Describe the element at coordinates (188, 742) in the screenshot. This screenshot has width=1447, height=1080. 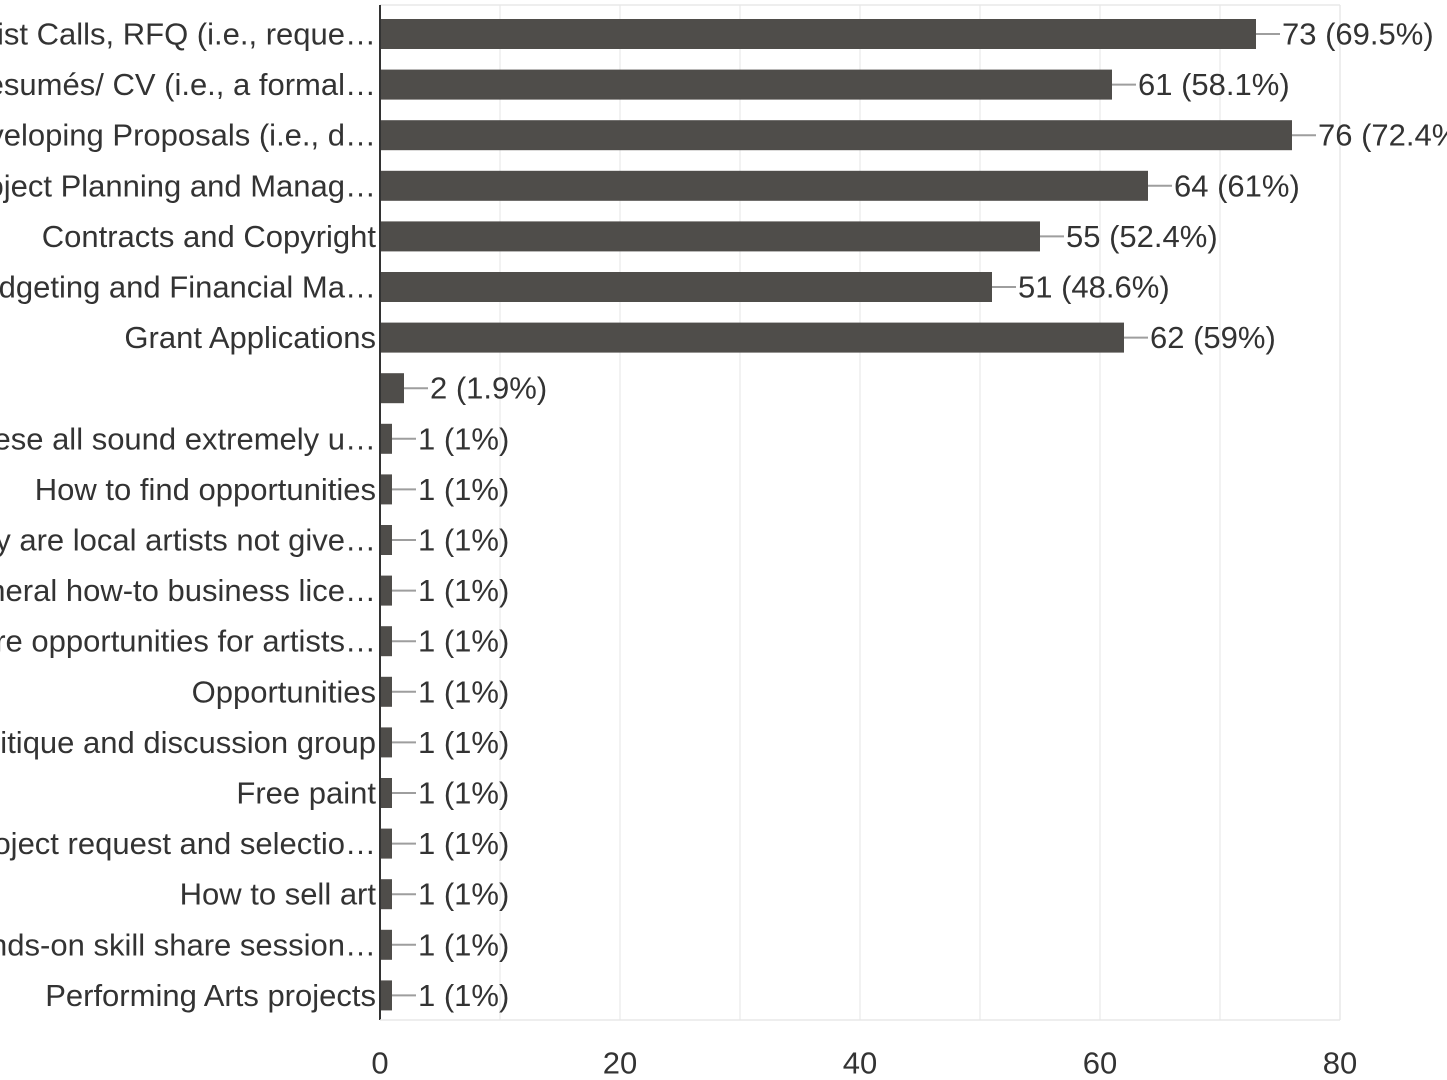
I see `category-label: Critique and discussion group` at that location.